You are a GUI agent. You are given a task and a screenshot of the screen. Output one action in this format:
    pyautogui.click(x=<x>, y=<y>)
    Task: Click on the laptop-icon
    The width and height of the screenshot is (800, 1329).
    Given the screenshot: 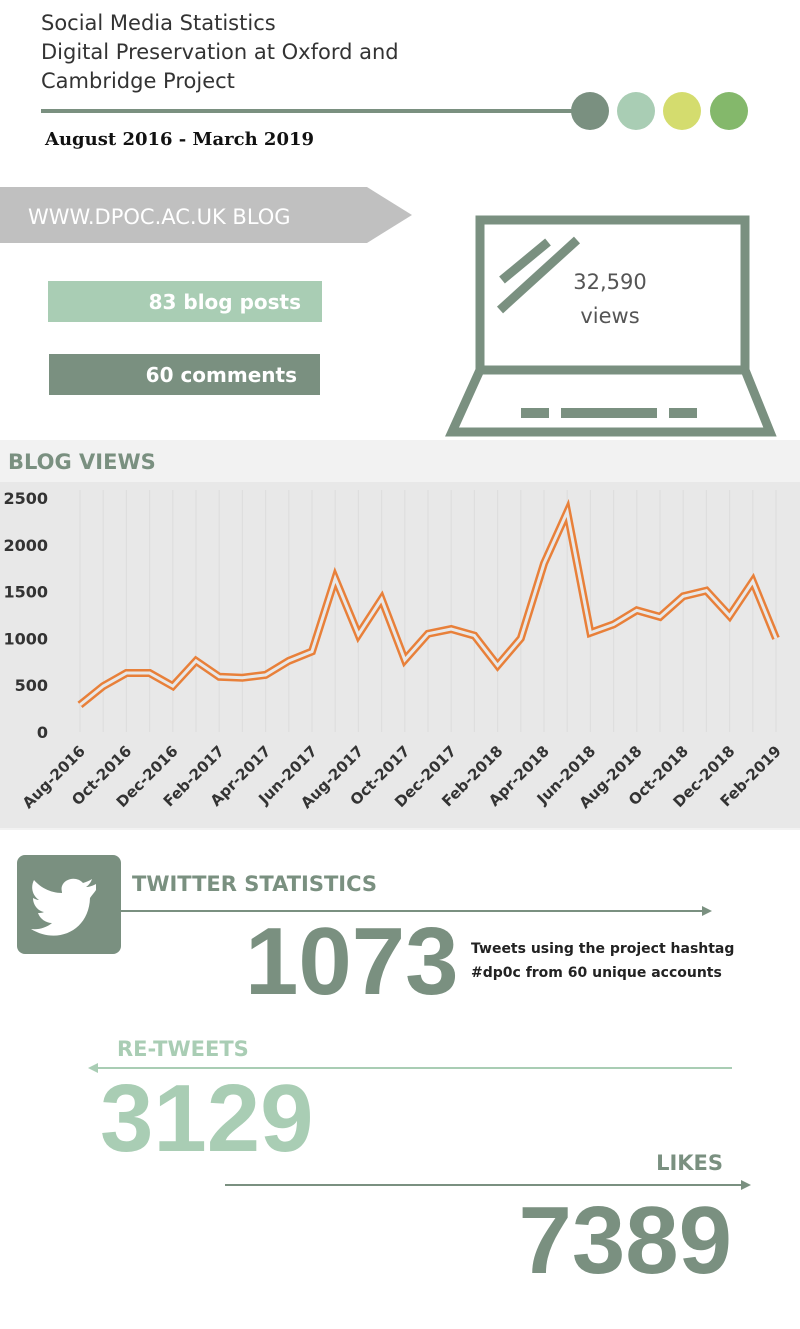 What is the action you would take?
    pyautogui.click(x=611, y=326)
    